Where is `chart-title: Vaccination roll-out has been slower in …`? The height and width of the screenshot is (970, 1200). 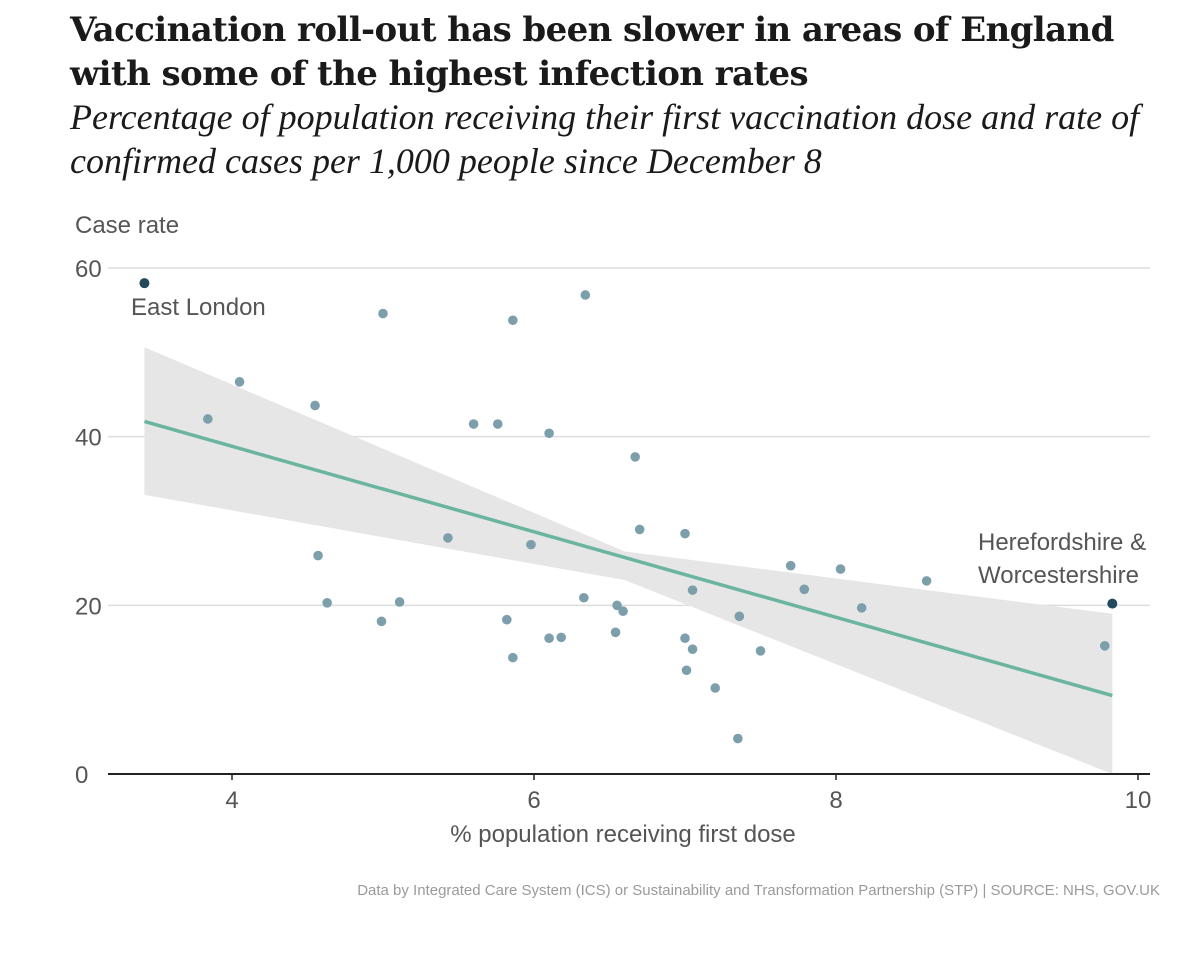 chart-title: Vaccination roll-out has been slower in … is located at coordinates (592, 52).